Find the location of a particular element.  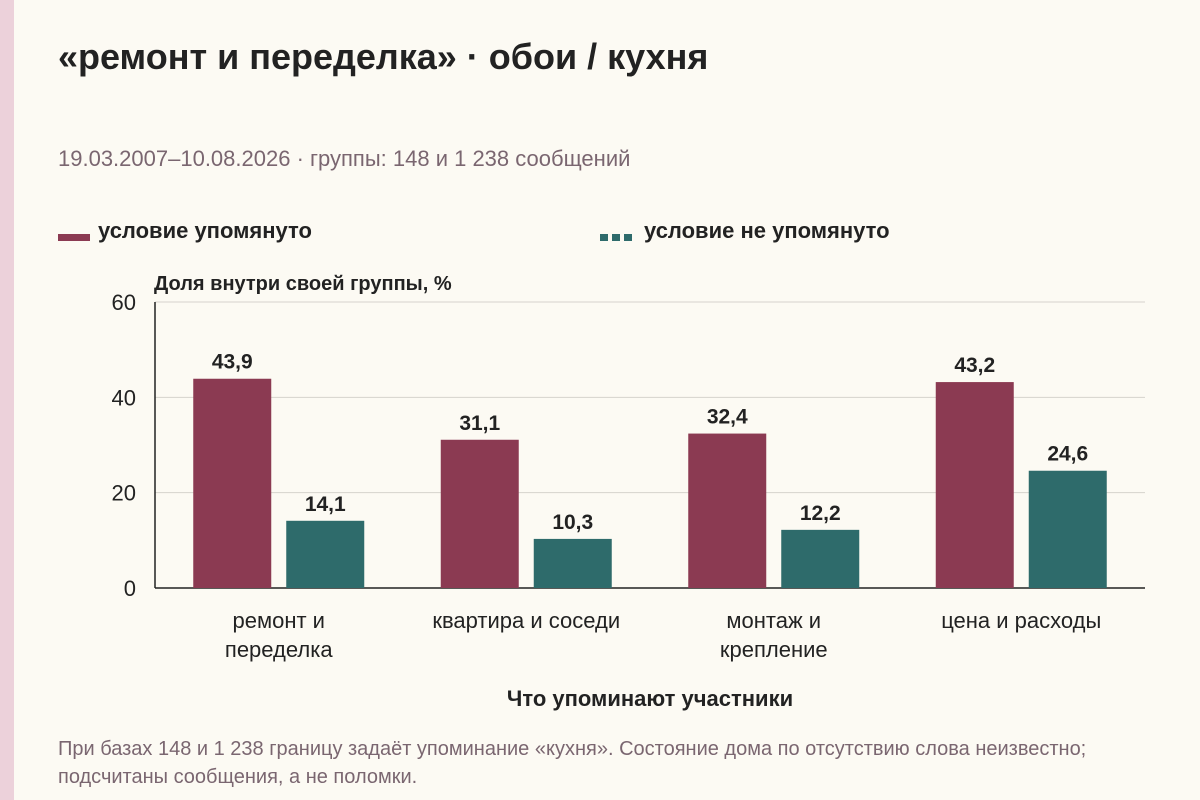

y-tick-label: 0 is located at coordinates (130, 588).